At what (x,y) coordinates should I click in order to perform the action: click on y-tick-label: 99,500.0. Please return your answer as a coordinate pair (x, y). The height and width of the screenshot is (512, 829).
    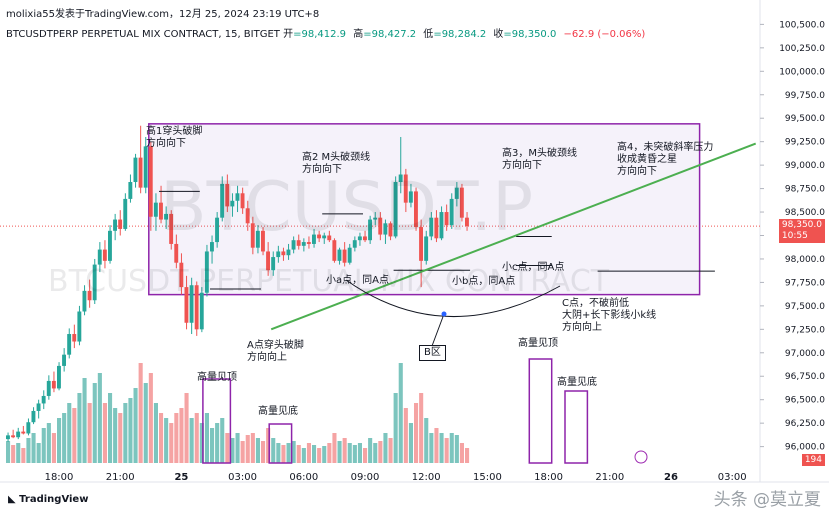
    Looking at the image, I should click on (805, 119).